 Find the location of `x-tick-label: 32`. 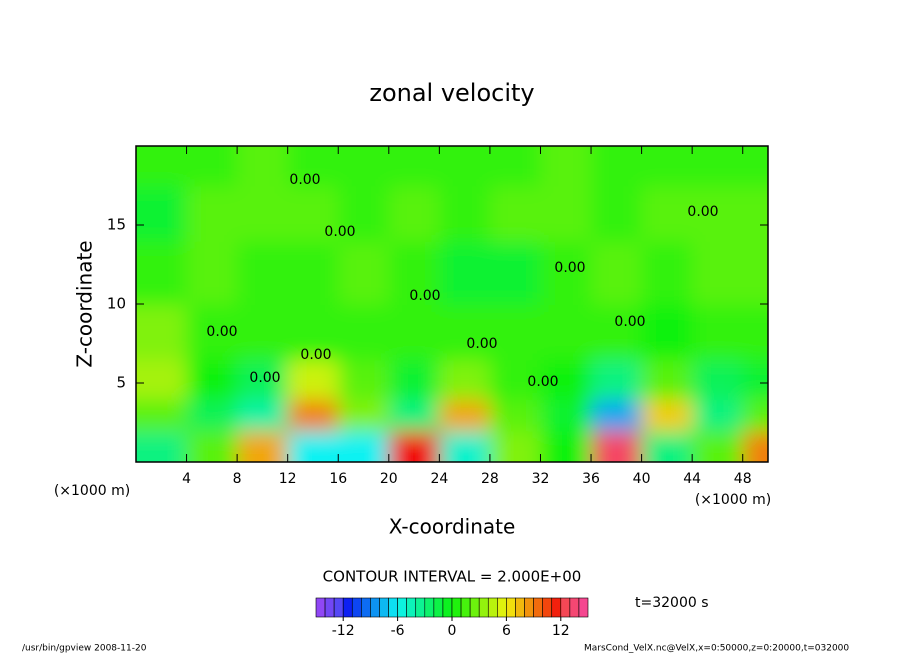

x-tick-label: 32 is located at coordinates (541, 479).